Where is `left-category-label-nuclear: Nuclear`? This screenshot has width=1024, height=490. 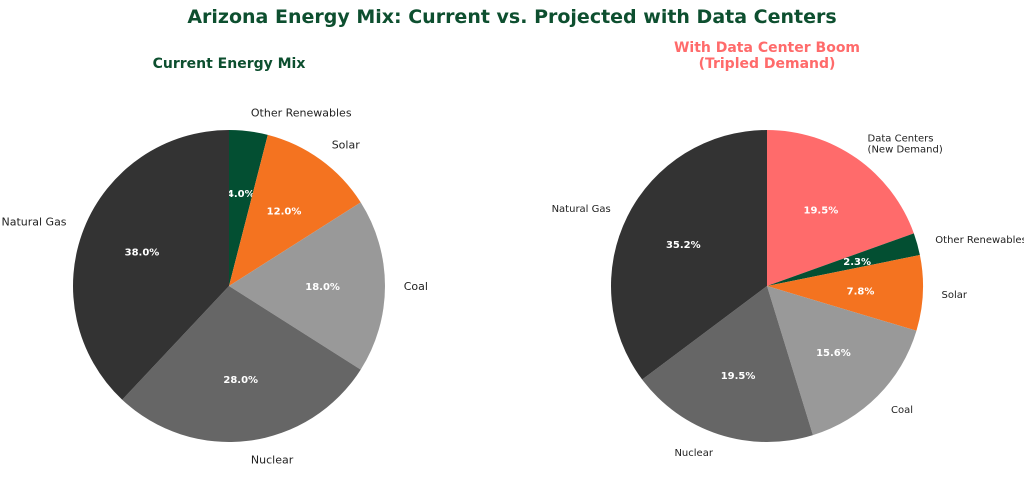 left-category-label-nuclear: Nuclear is located at coordinates (272, 459).